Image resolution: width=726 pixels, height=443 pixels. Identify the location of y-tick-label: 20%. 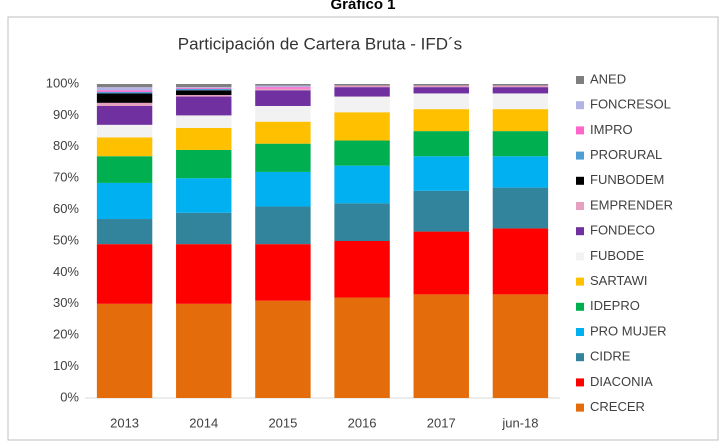
(66, 334).